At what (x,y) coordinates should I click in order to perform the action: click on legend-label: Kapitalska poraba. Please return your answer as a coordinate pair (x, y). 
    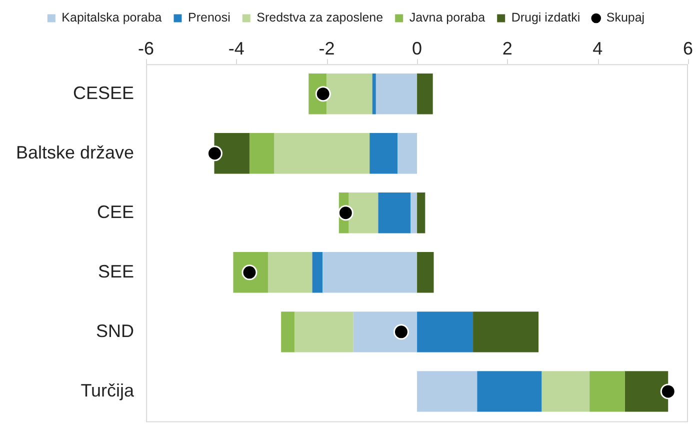
    Looking at the image, I should click on (112, 17).